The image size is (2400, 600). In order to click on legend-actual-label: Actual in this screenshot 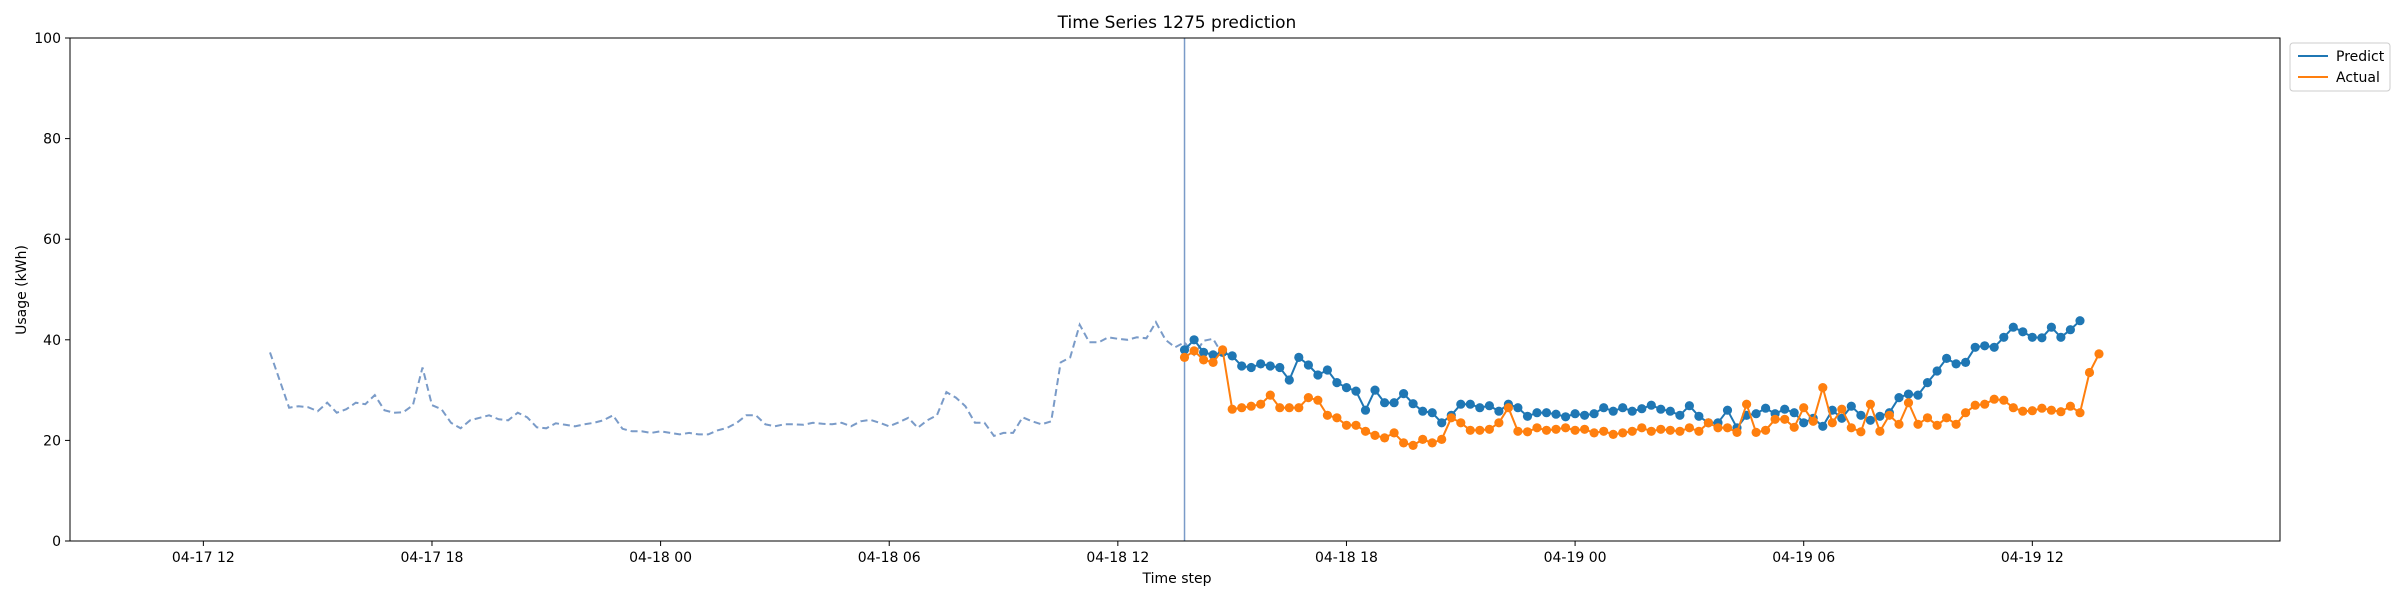, I will do `click(2358, 78)`.